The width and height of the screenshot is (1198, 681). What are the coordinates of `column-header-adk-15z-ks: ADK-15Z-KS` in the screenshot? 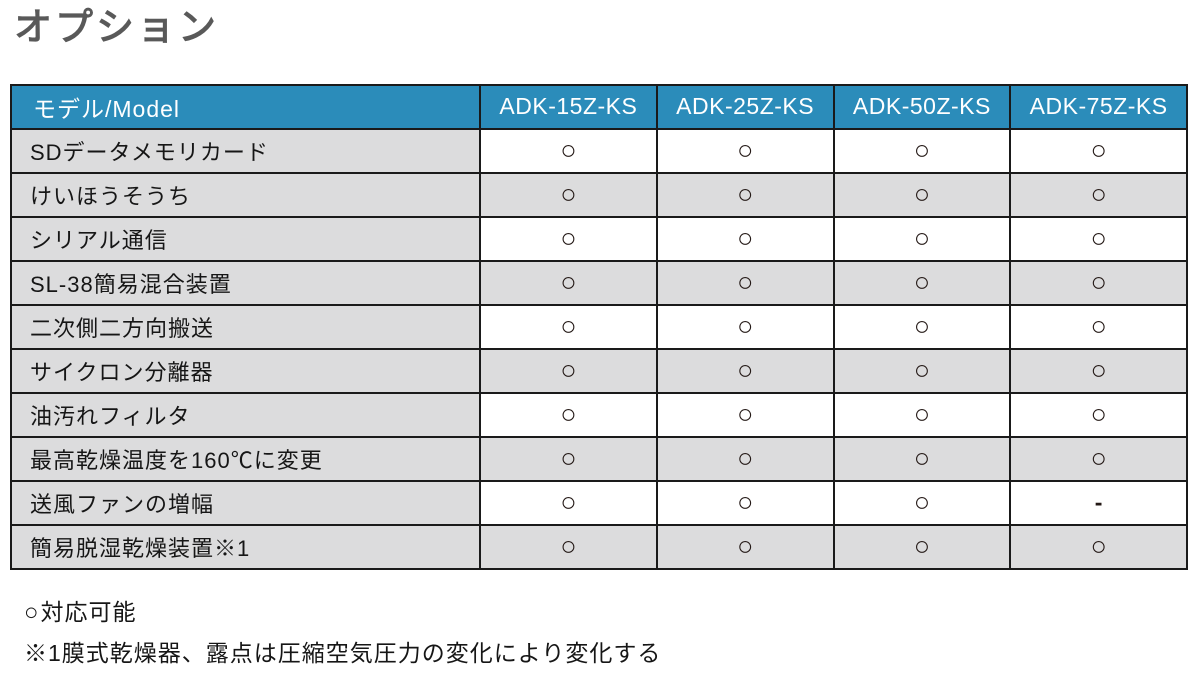 It's located at (568, 106).